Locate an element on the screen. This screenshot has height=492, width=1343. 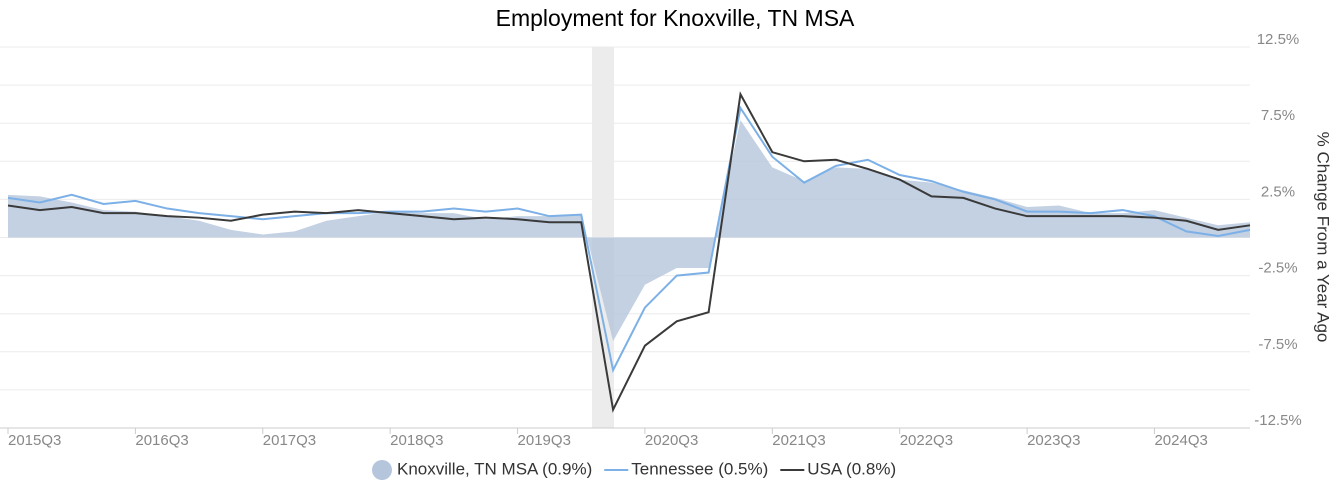
x-tick-label: 2020Q3 is located at coordinates (671, 440).